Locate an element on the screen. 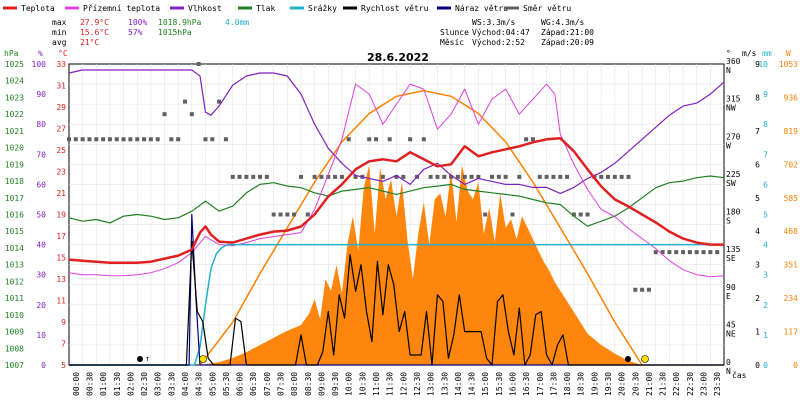 Image resolution: width=800 pixels, height=404 pixels. time-tick: 19:30 is located at coordinates (608, 384).